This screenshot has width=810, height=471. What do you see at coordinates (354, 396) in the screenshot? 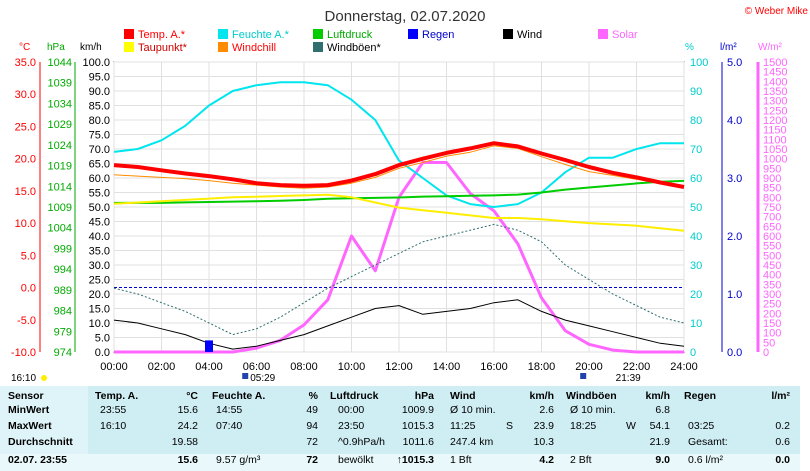
I see `header-press: Luftdruck` at bounding box center [354, 396].